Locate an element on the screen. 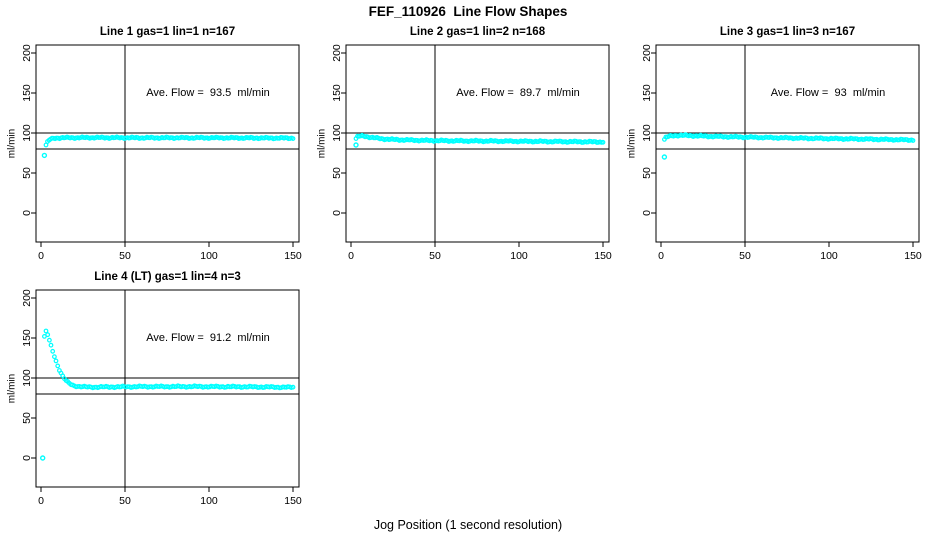 The height and width of the screenshot is (540, 936). panel-title: Line 4 (LT) gas=1 lin=4 n=3 is located at coordinates (167, 277).